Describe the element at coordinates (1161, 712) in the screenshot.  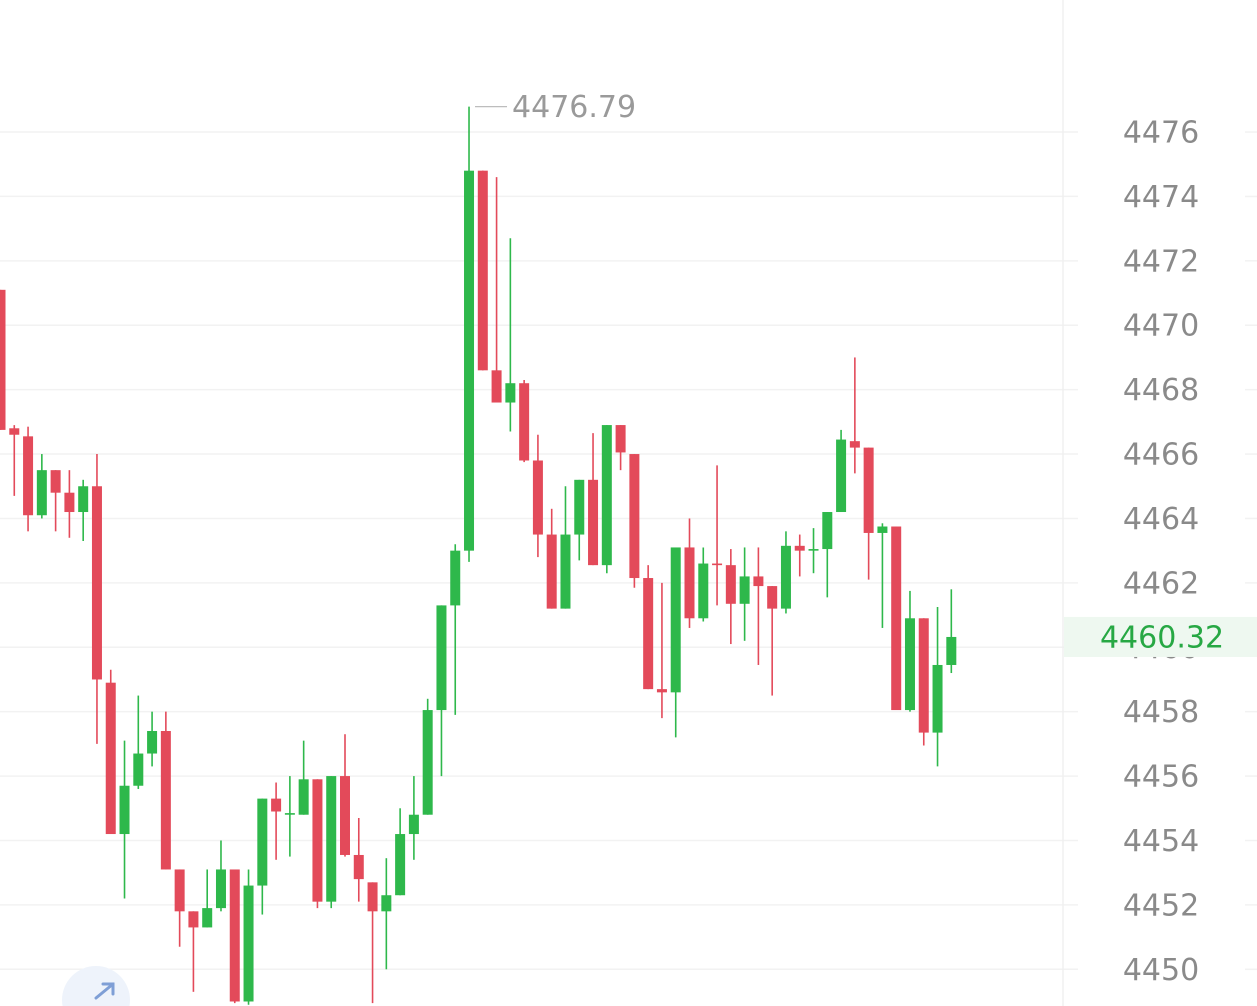
I see `y-tick-label: 4458` at that location.